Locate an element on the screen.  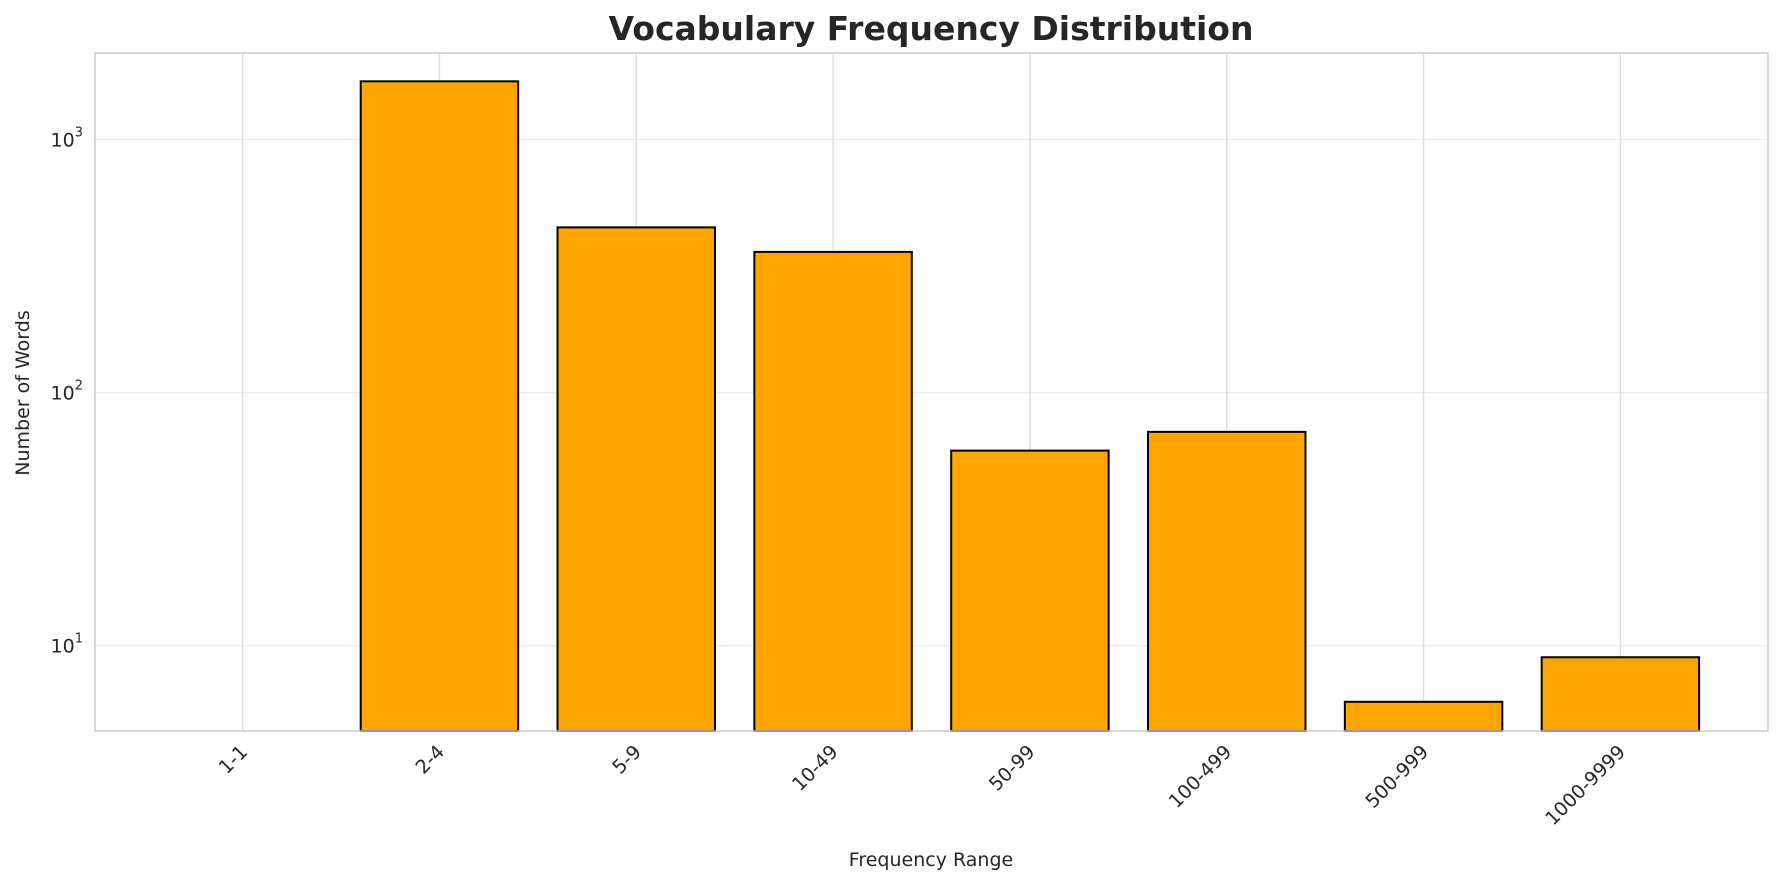
chart-title: Vocabulary Frequency Distribution is located at coordinates (931, 28).